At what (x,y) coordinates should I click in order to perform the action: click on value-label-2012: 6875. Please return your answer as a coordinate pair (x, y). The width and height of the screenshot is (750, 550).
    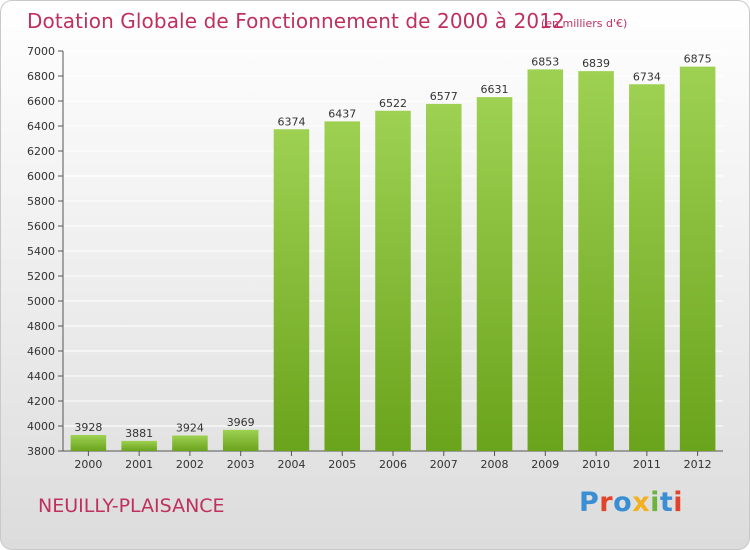
    Looking at the image, I should click on (698, 59).